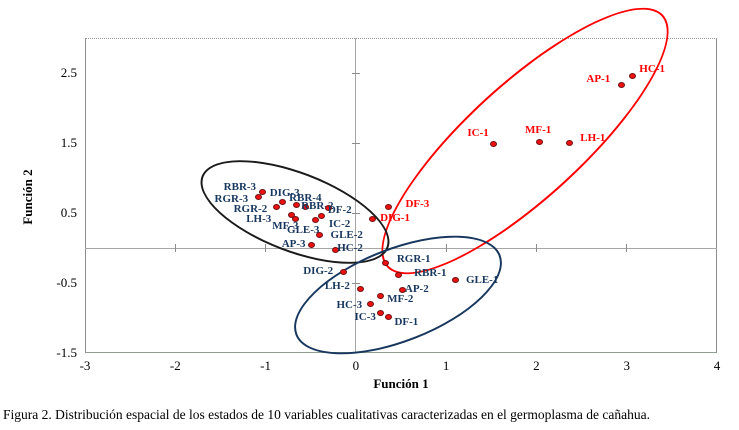  Describe the element at coordinates (717, 365) in the screenshot. I see `x-tick-label: 4` at that location.